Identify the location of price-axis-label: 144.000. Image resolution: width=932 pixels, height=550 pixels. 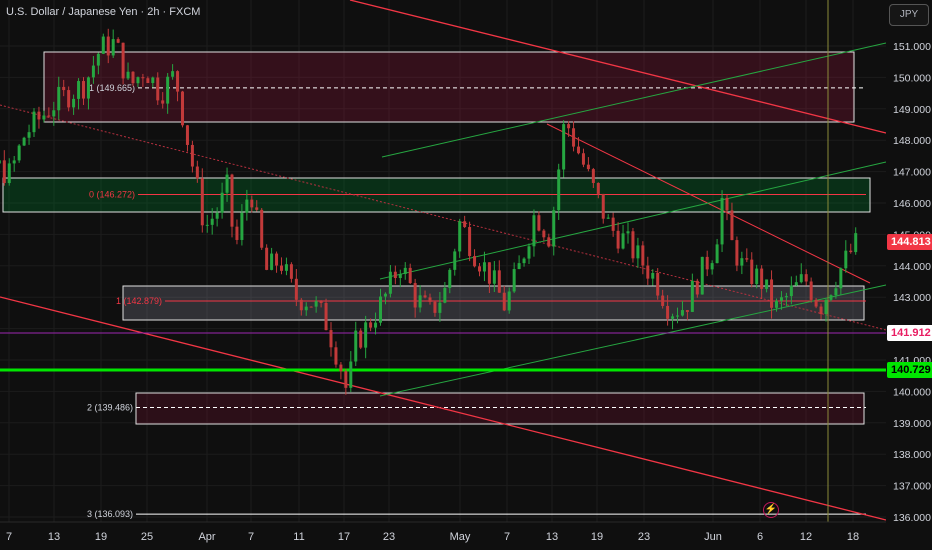
(912, 267).